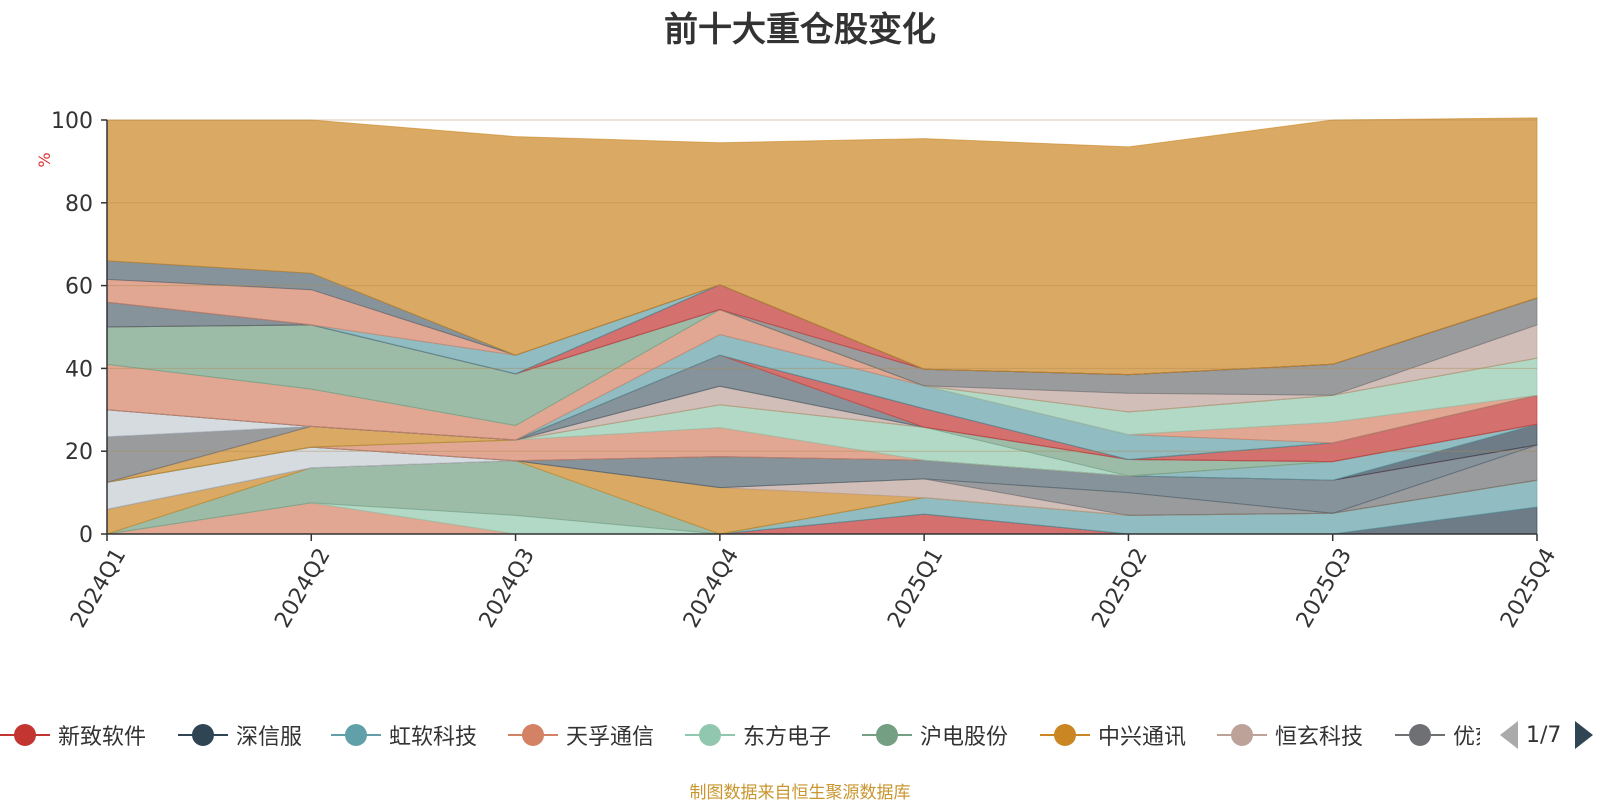 The image size is (1600, 803). Describe the element at coordinates (1319, 737) in the screenshot. I see `legend-label: 恒玄科技` at that location.